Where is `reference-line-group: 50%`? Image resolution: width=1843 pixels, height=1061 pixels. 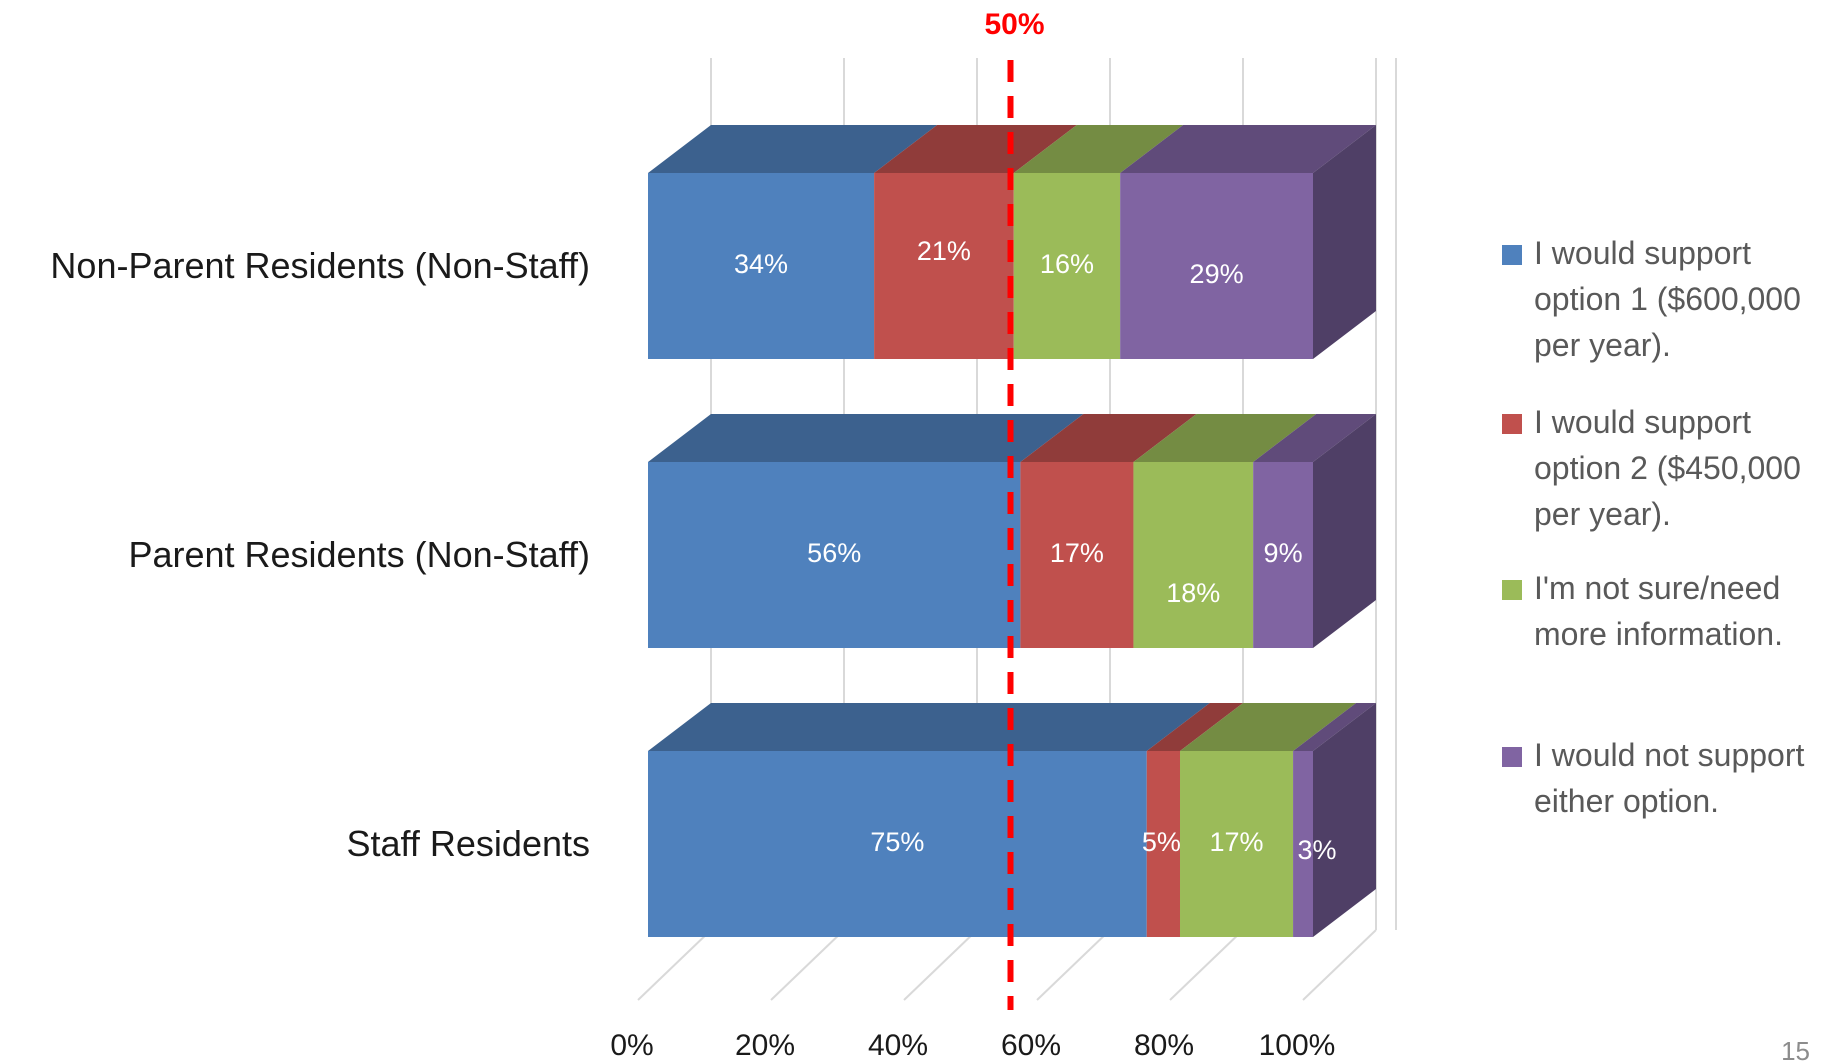
reference-line-group: 50% is located at coordinates (1014, 509).